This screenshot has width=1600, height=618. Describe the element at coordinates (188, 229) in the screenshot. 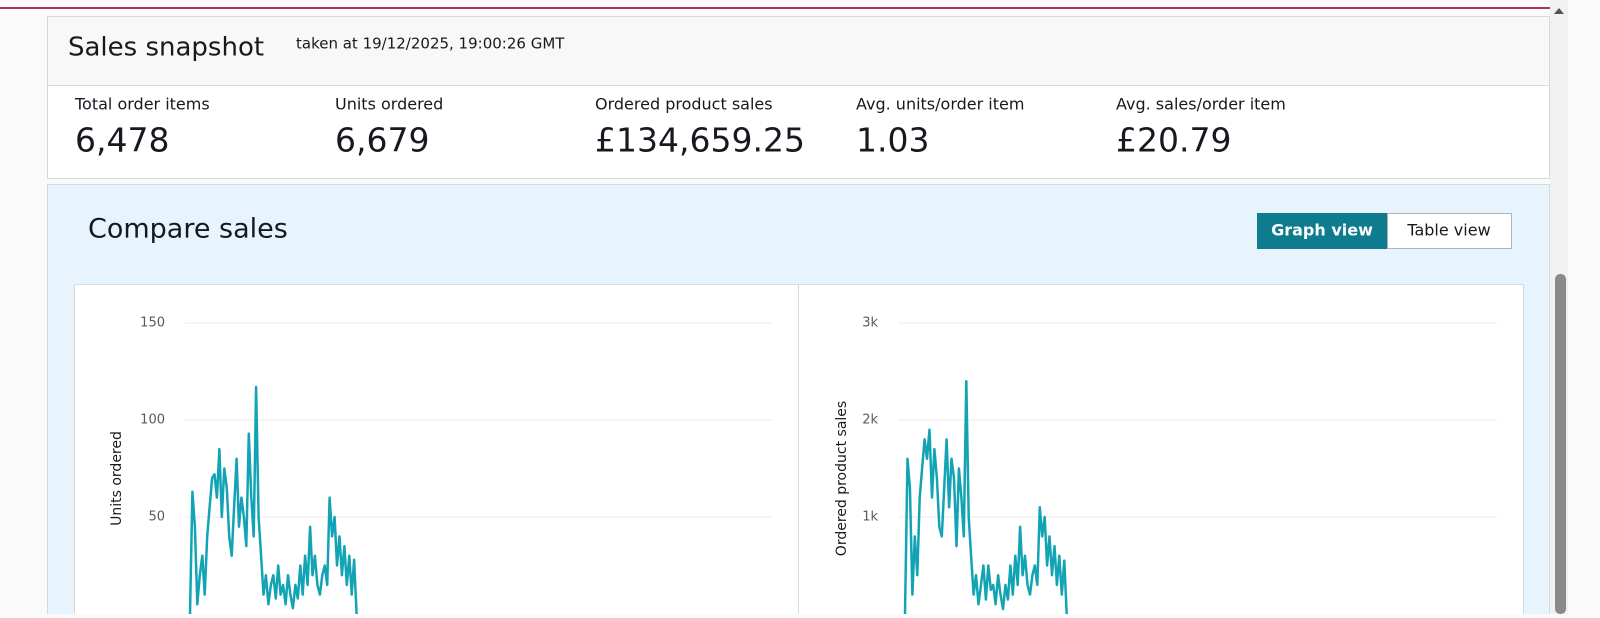

I see `compare-title: Compare sales` at that location.